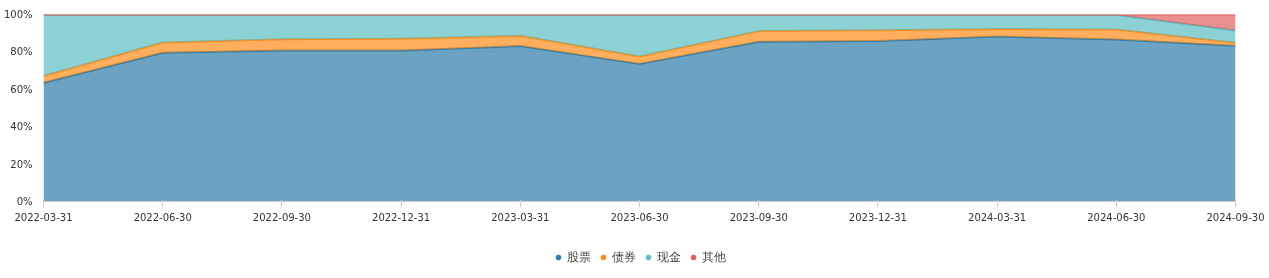 The height and width of the screenshot is (278, 1269). Describe the element at coordinates (578, 257) in the screenshot. I see `legend-label: 股票` at that location.